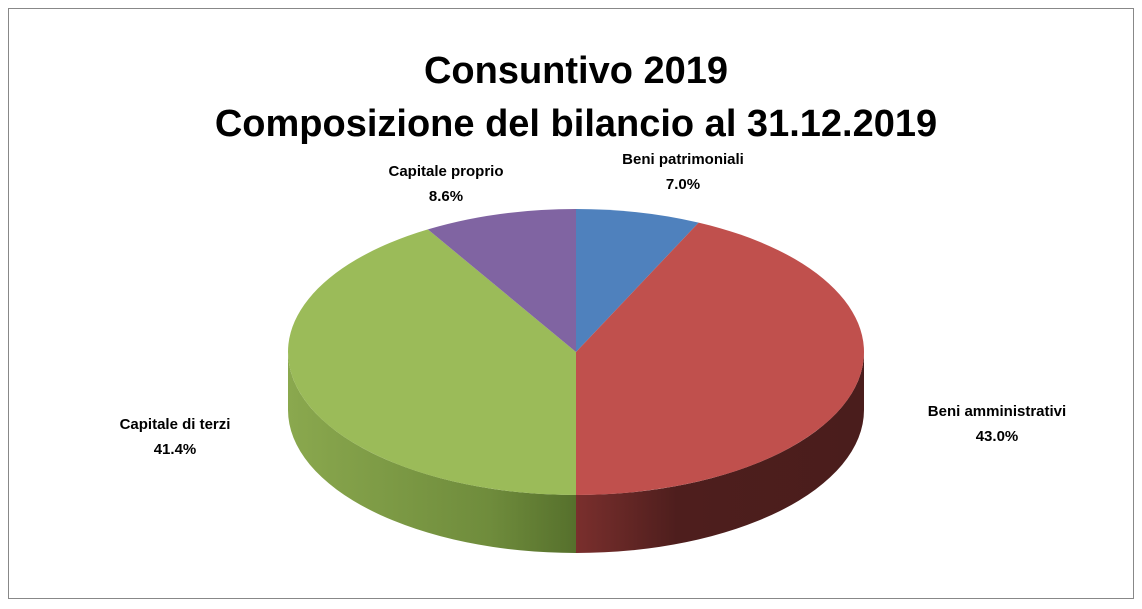 The height and width of the screenshot is (609, 1142). I want to click on slice-label: Beni patrimoniali, so click(683, 159).